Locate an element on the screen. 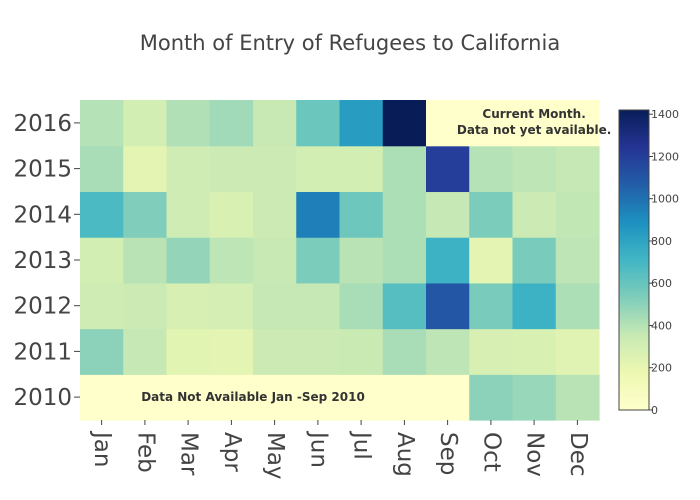  heatmap-cell-2014-aug is located at coordinates (404, 214).